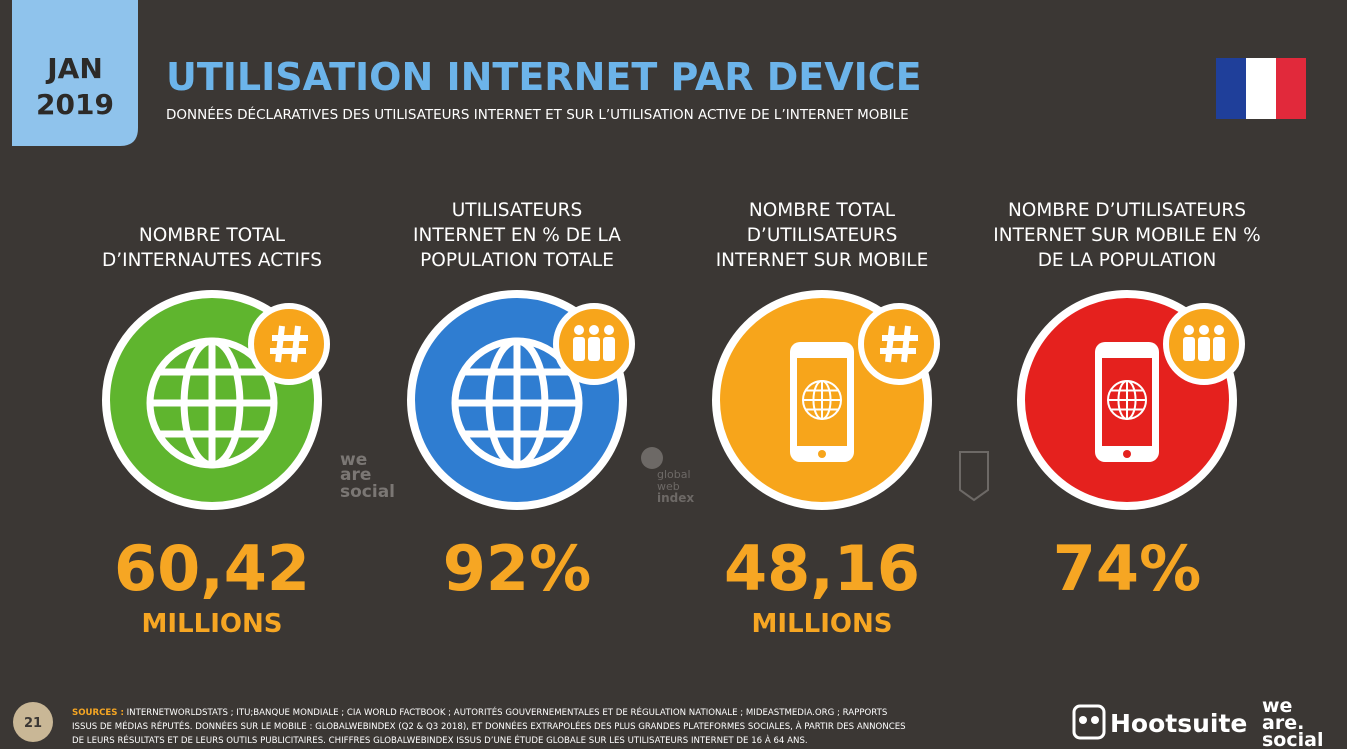 Image resolution: width=1347 pixels, height=749 pixels. What do you see at coordinates (1126, 235) in the screenshot?
I see `card-label: INTERNET SUR MOBILE EN %` at bounding box center [1126, 235].